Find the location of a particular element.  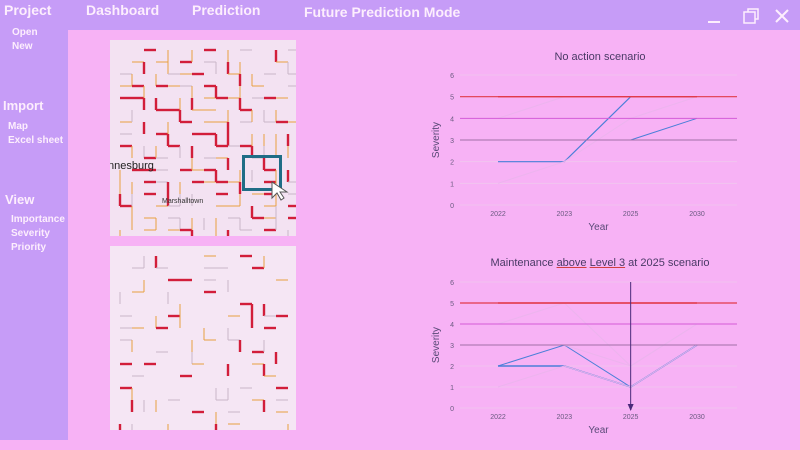

severity-map-current: nnesburg Marshalltown is located at coordinates (203, 138).